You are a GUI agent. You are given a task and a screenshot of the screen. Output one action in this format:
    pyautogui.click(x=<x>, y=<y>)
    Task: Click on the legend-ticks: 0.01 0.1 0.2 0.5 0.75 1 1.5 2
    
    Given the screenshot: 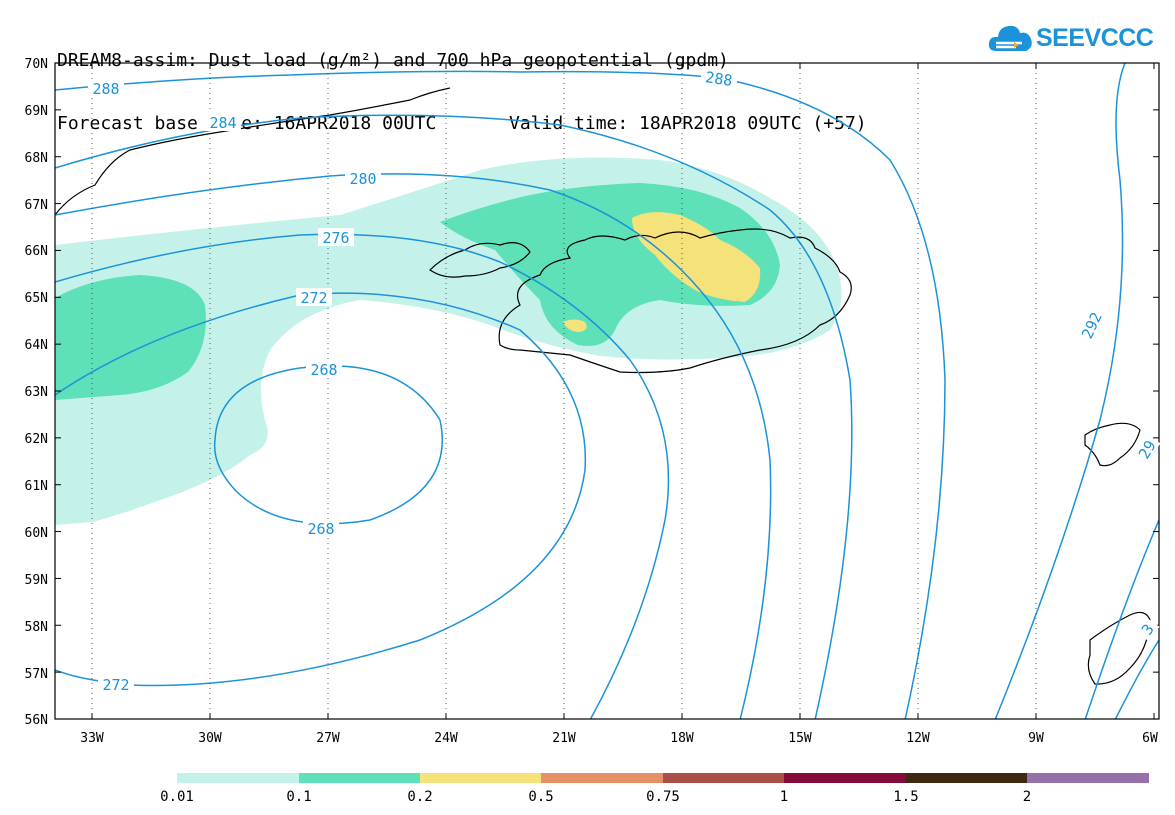 What is the action you would take?
    pyautogui.click(x=595, y=797)
    